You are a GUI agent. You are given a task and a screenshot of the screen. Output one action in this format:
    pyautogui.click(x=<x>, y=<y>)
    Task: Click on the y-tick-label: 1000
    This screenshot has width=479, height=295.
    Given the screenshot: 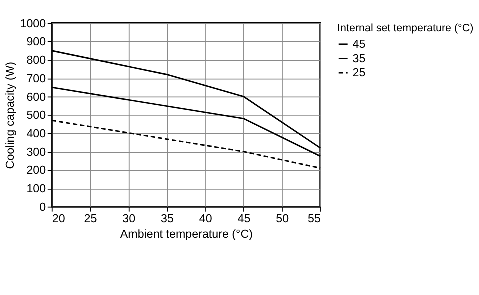 What is the action you would take?
    pyautogui.click(x=33, y=23)
    